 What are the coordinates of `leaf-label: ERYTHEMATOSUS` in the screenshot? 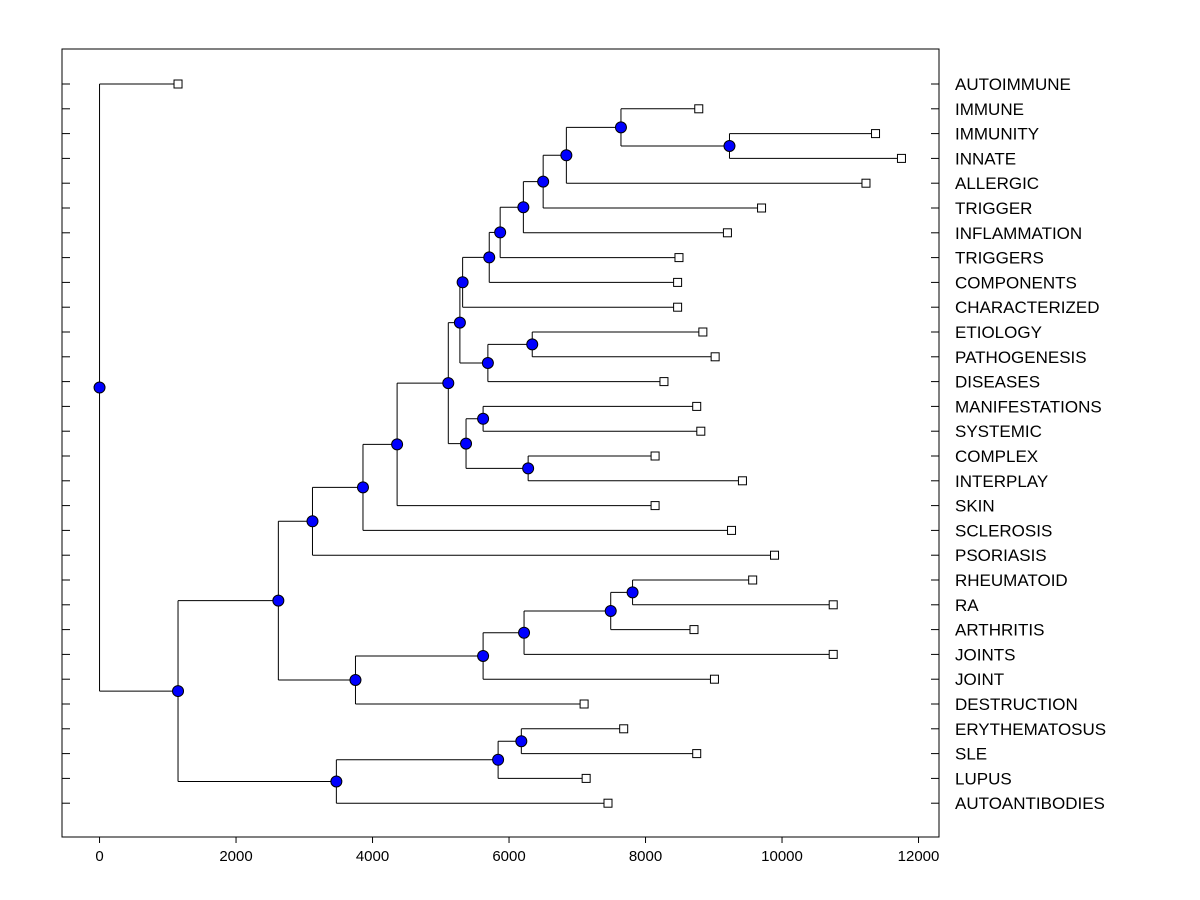 It's located at (1030, 729).